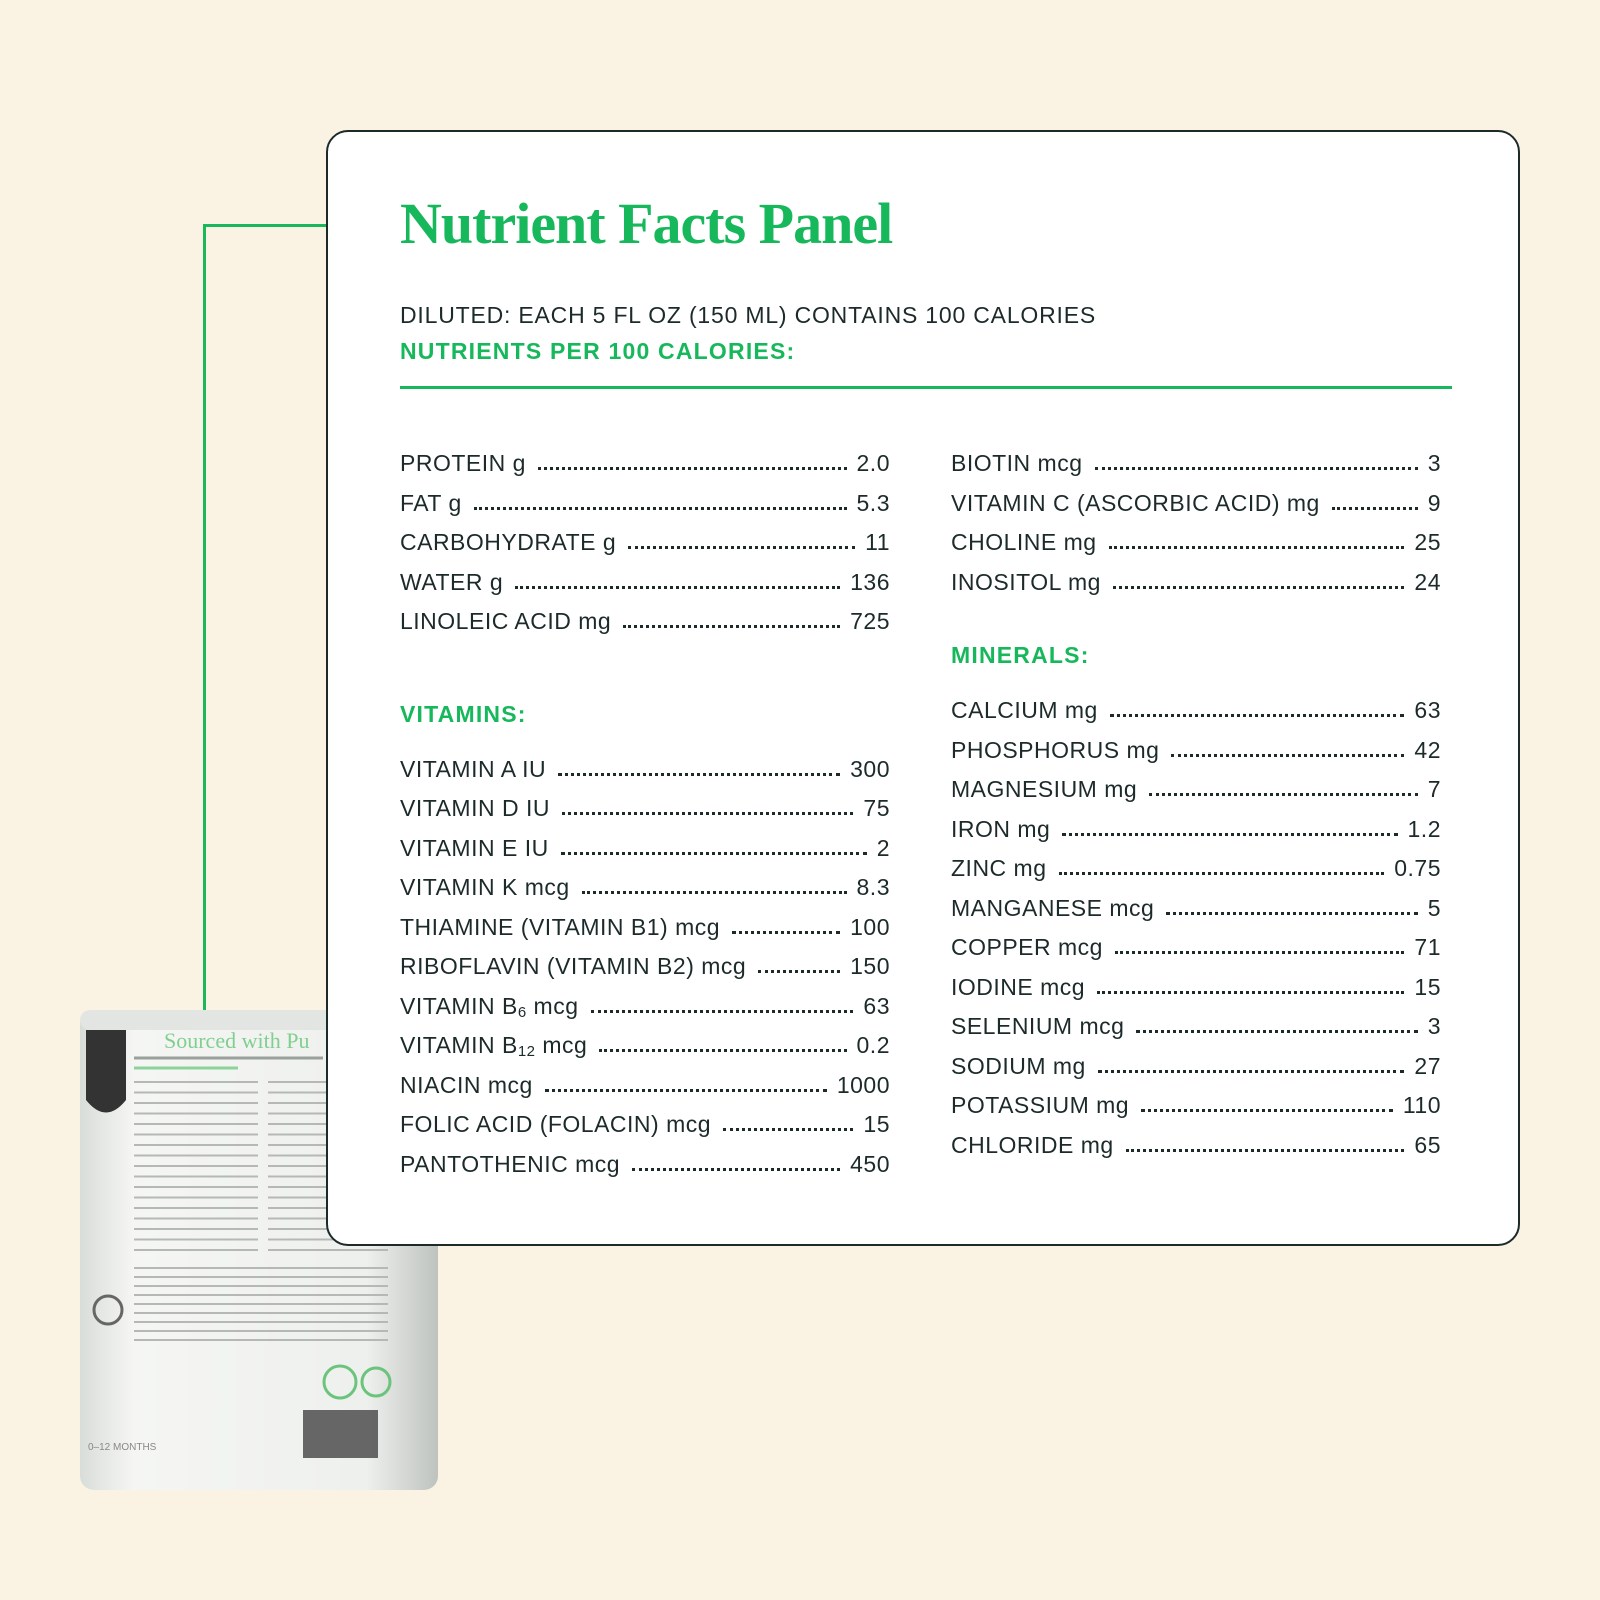  I want to click on nutrient-label: WATER g, so click(451, 582).